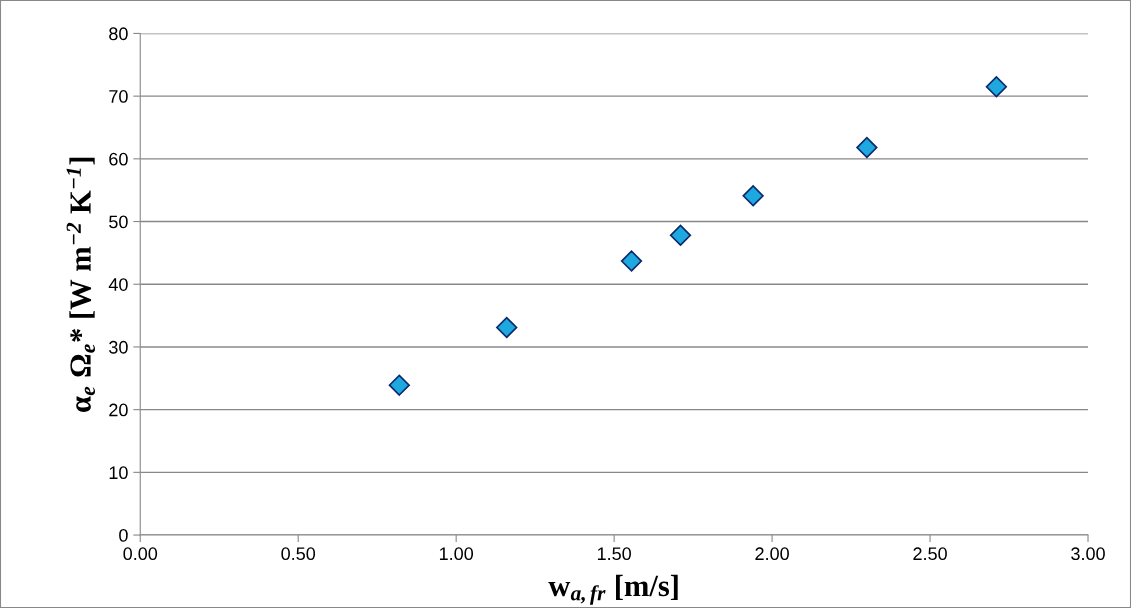 This screenshot has height=608, width=1131. I want to click on y-tick-label: 0, so click(123, 535).